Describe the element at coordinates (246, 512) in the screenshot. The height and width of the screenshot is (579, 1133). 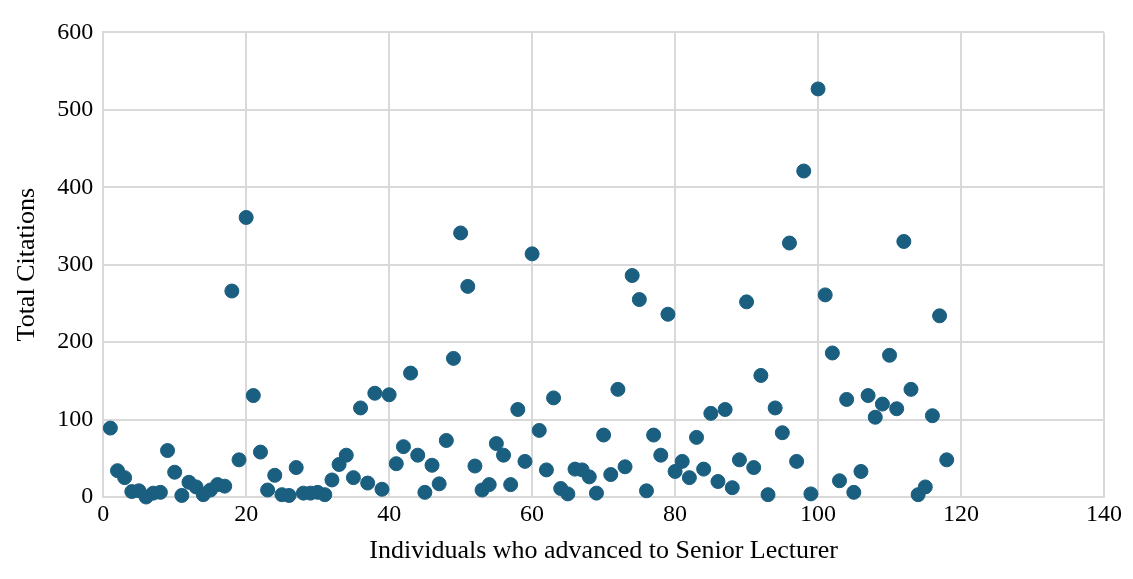
I see `x-tick-label: 20` at that location.